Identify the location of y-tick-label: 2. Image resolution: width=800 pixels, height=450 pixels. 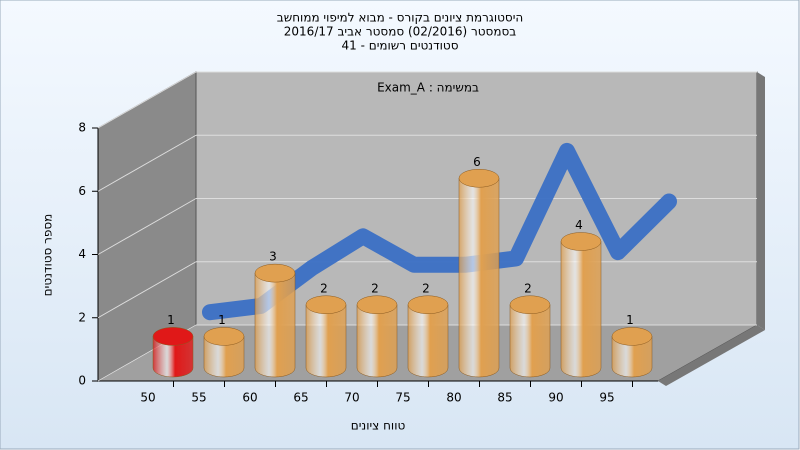
(82, 317).